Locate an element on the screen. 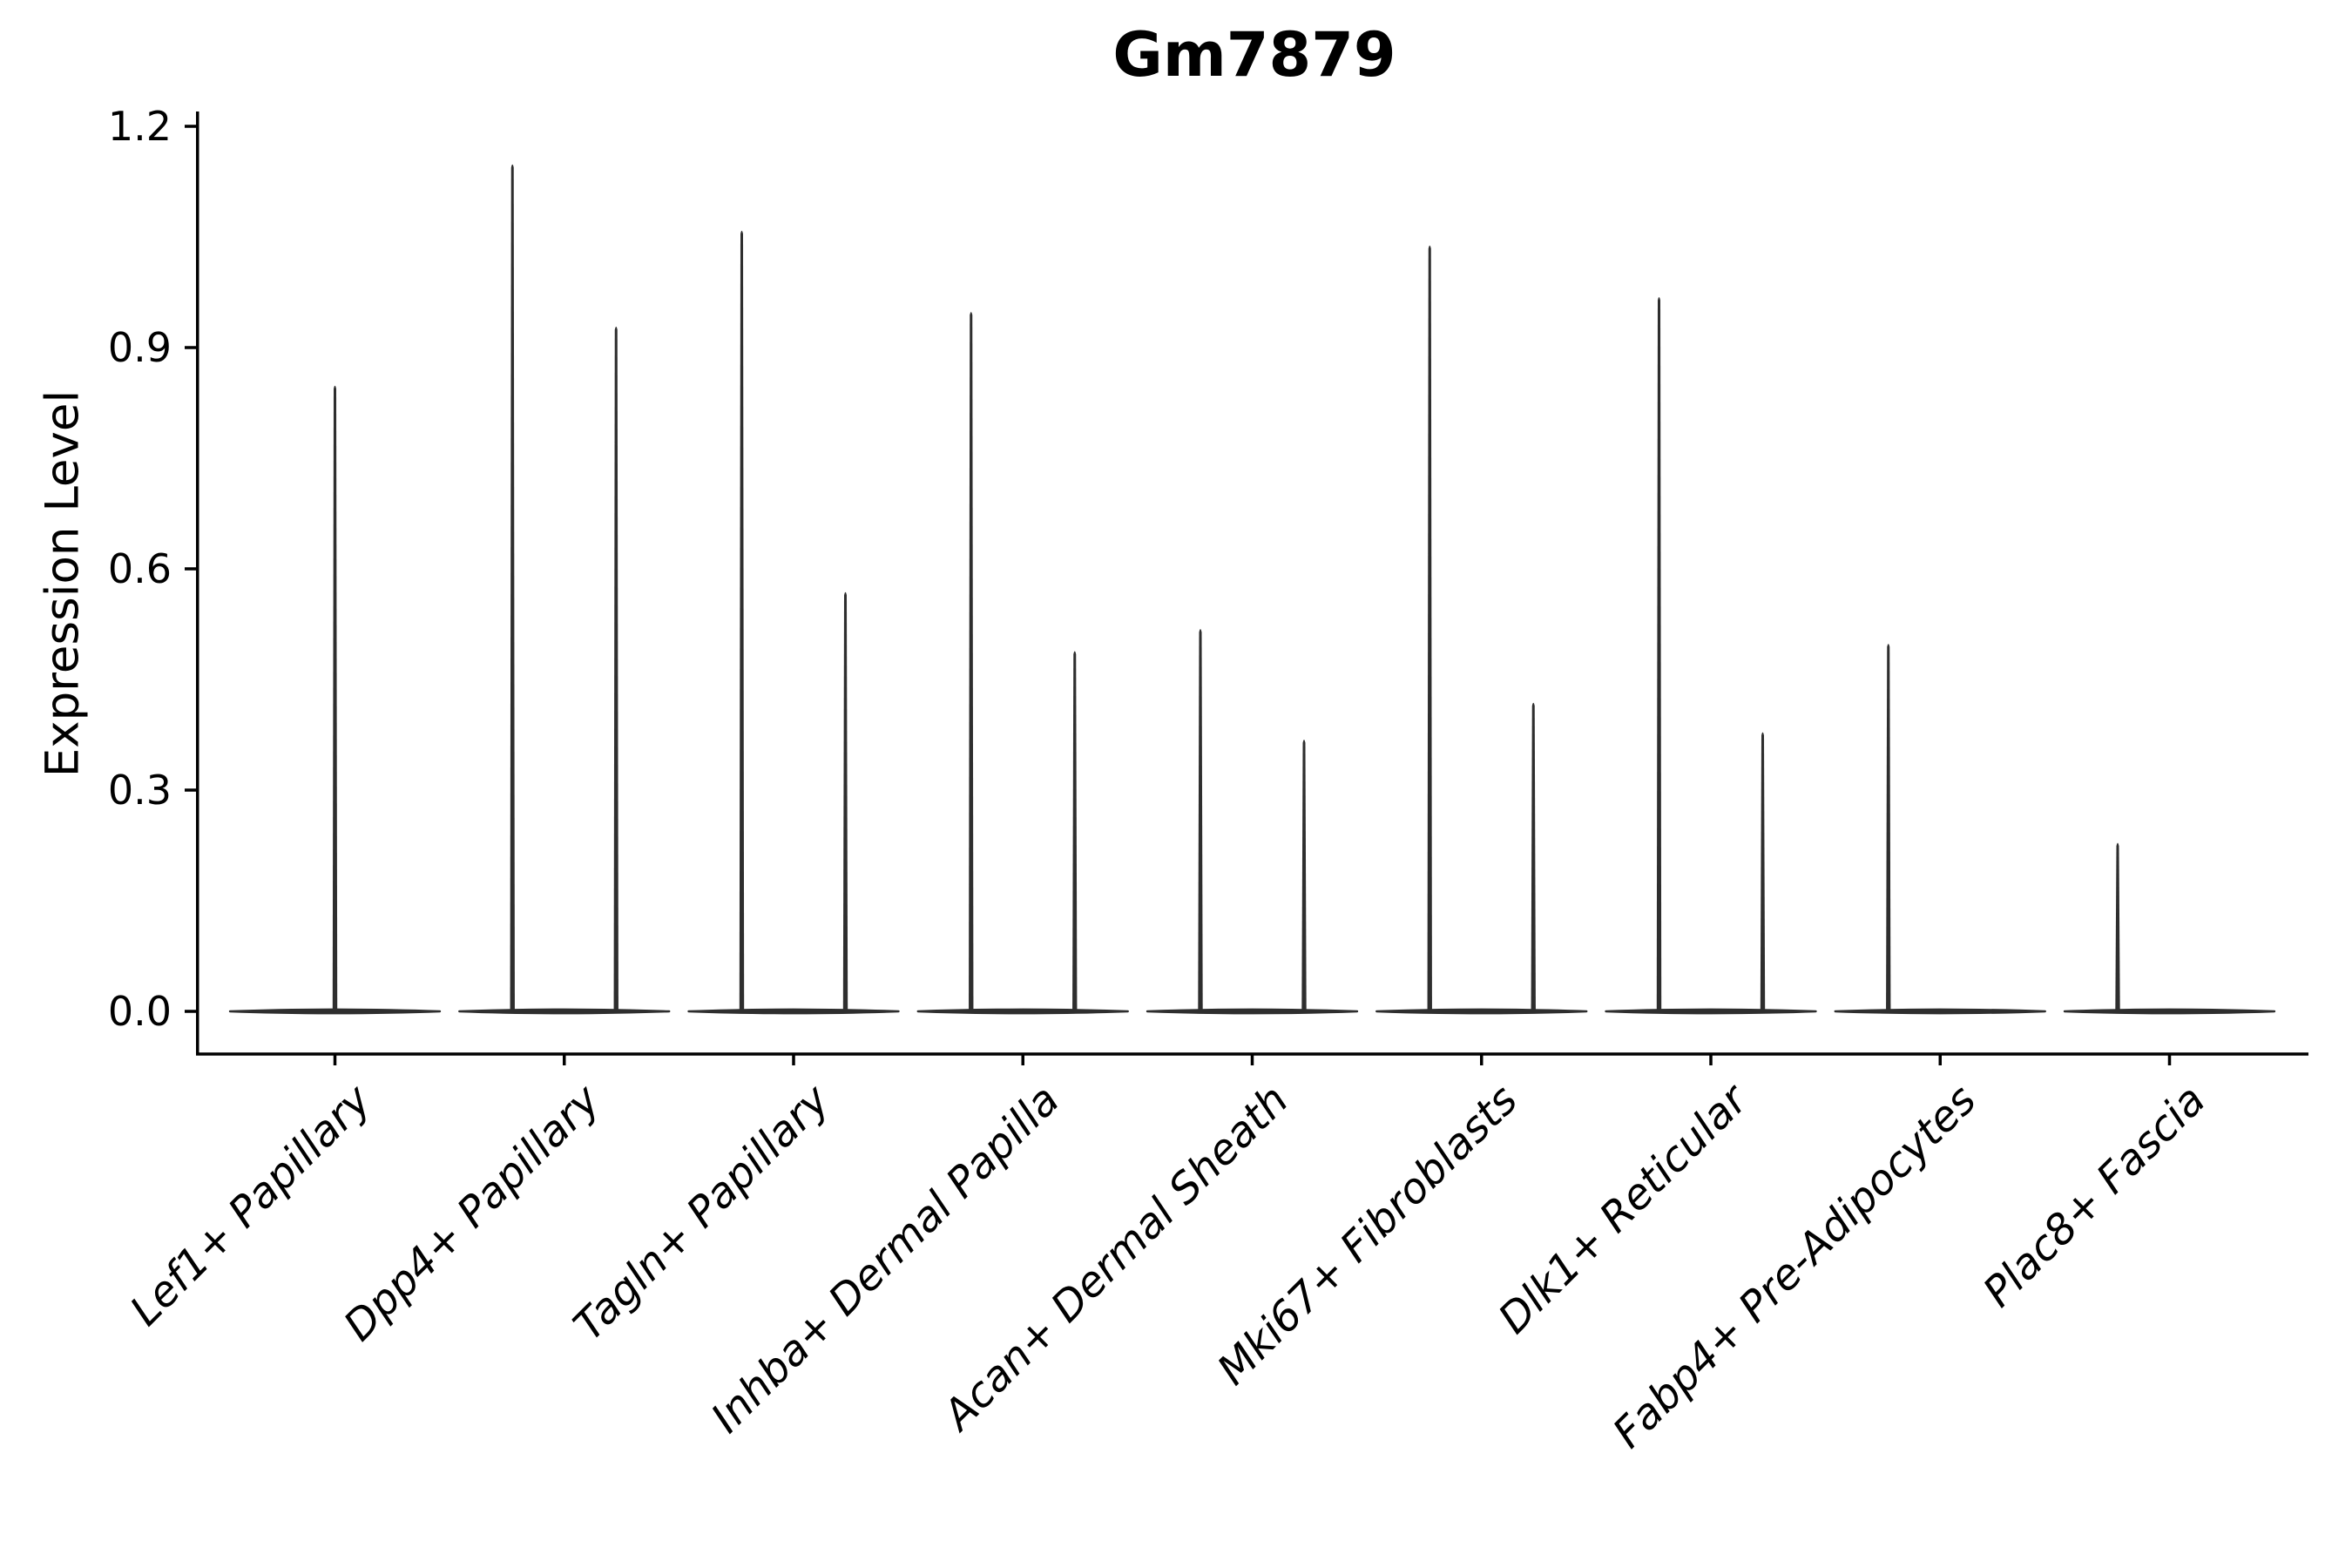  y-tick-label: 1.2 is located at coordinates (139, 126).